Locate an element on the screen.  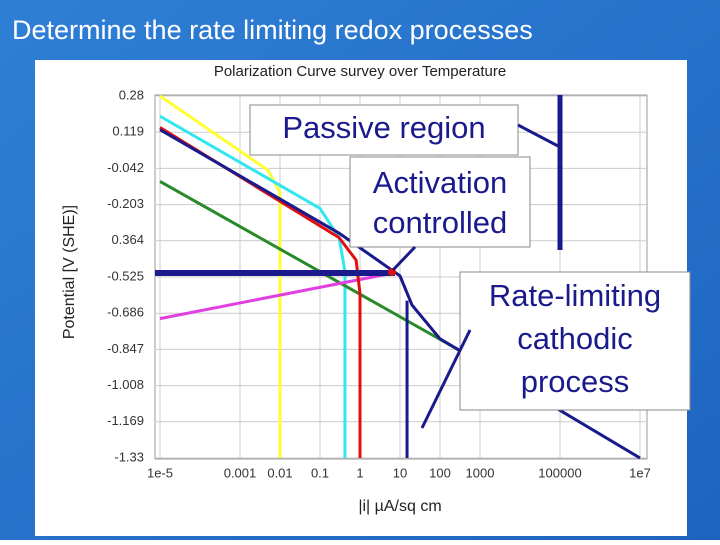
y-tick-label: 0.28 is located at coordinates (131, 94).